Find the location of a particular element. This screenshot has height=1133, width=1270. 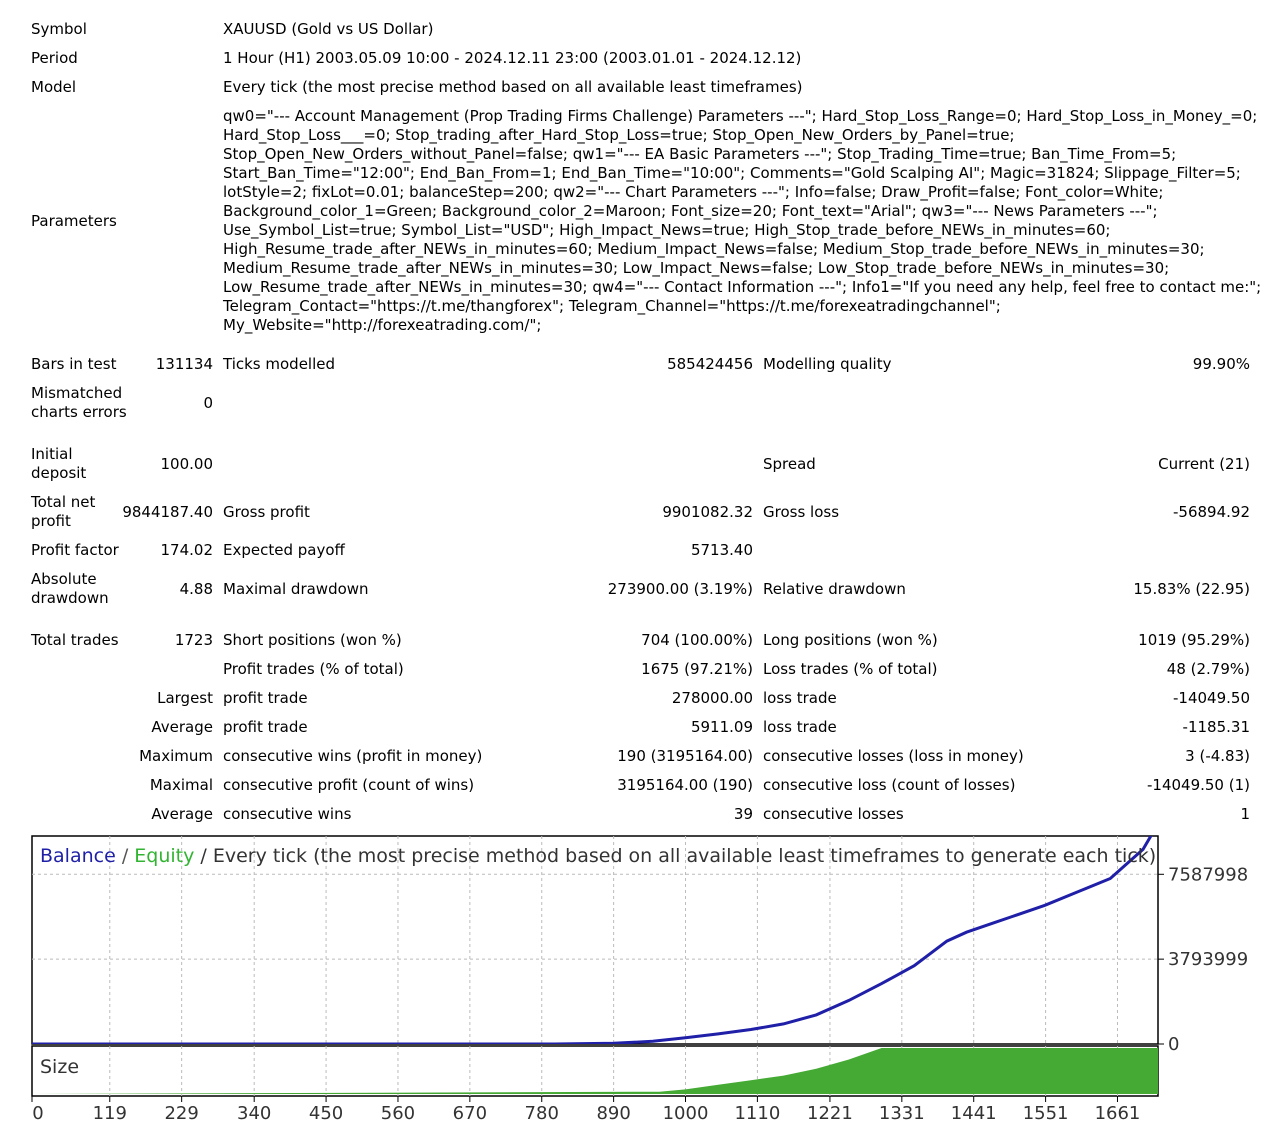

x-tick-label: 340 is located at coordinates (254, 1113).